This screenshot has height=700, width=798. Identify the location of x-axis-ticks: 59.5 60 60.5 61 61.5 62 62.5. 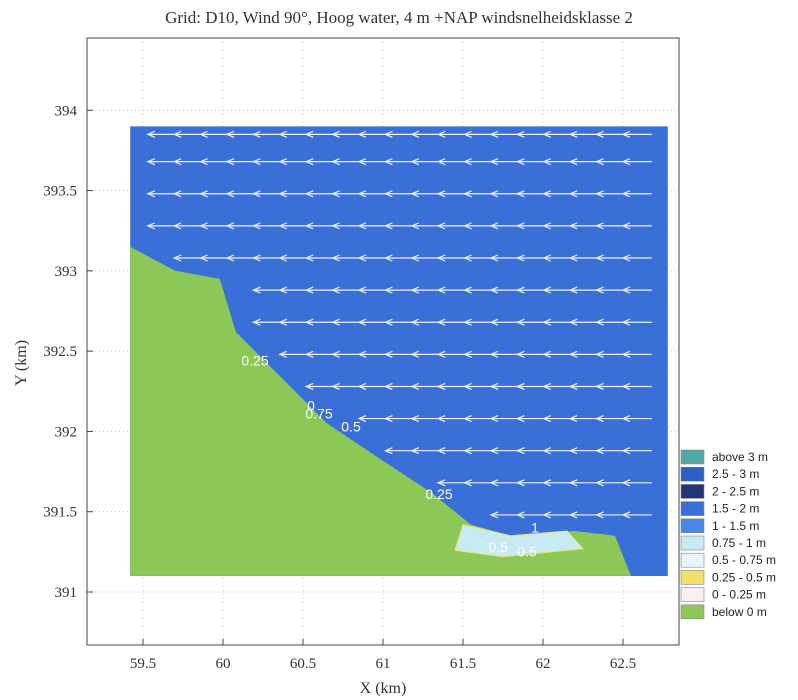
(383, 655).